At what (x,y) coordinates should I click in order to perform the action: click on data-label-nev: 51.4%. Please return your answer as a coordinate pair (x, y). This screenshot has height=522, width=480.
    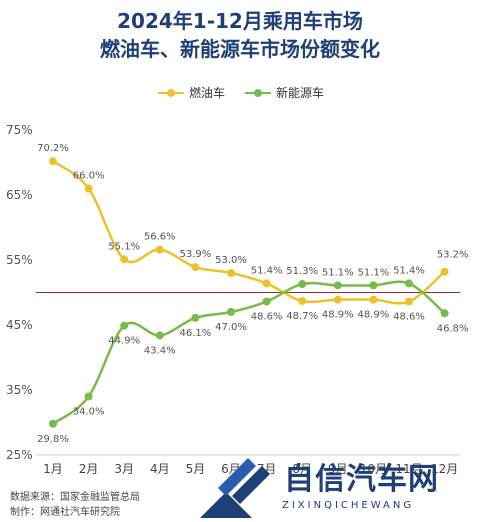
    Looking at the image, I should click on (409, 270).